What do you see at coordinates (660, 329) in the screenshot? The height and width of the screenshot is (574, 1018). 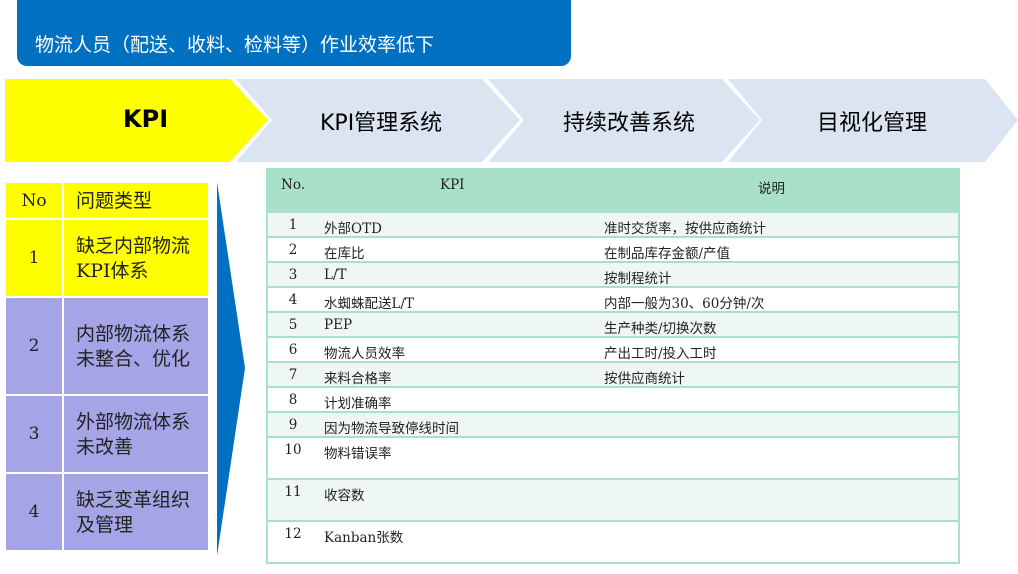 I see `kpi-description: 生产种类/切换次数` at bounding box center [660, 329].